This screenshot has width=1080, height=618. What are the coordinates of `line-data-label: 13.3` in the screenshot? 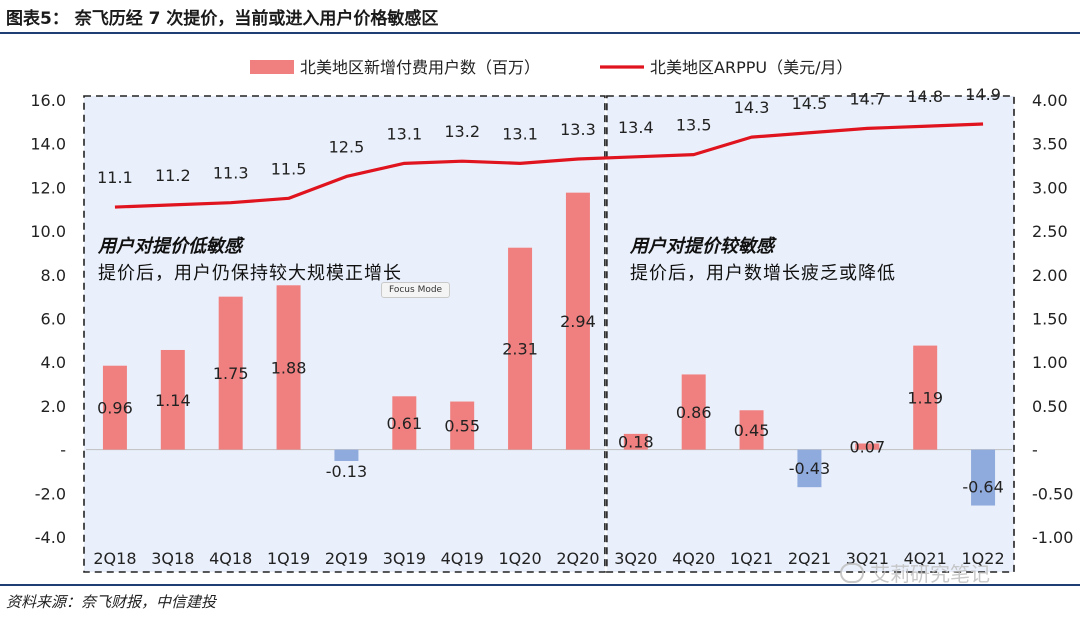 It's located at (578, 129).